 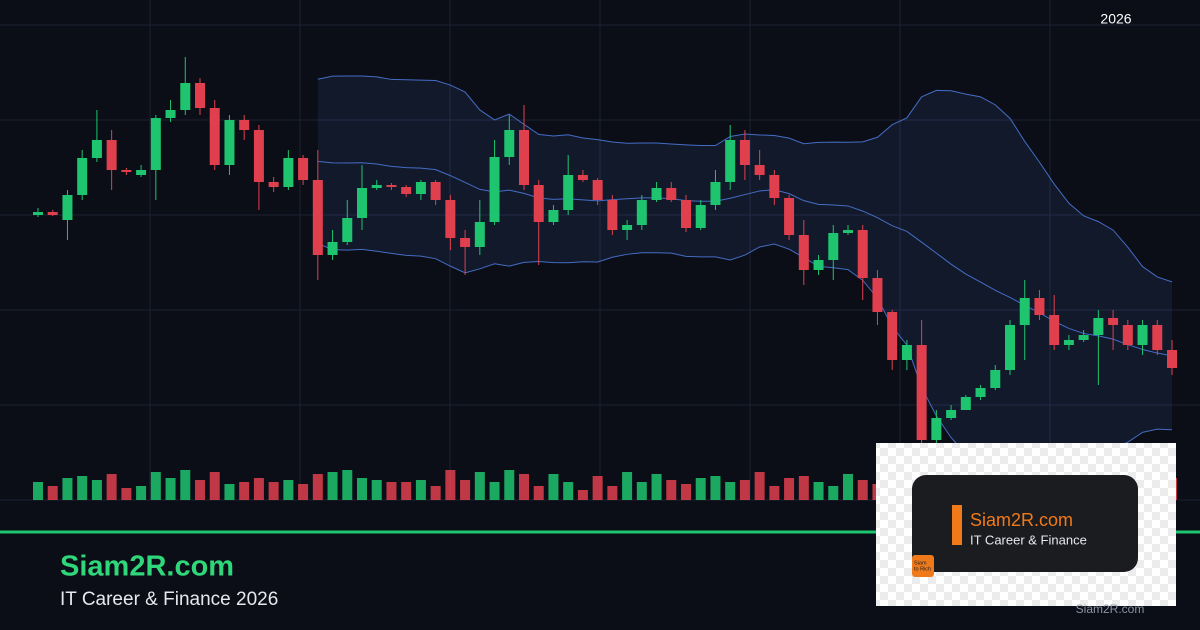 I want to click on logo, so click(x=923, y=566).